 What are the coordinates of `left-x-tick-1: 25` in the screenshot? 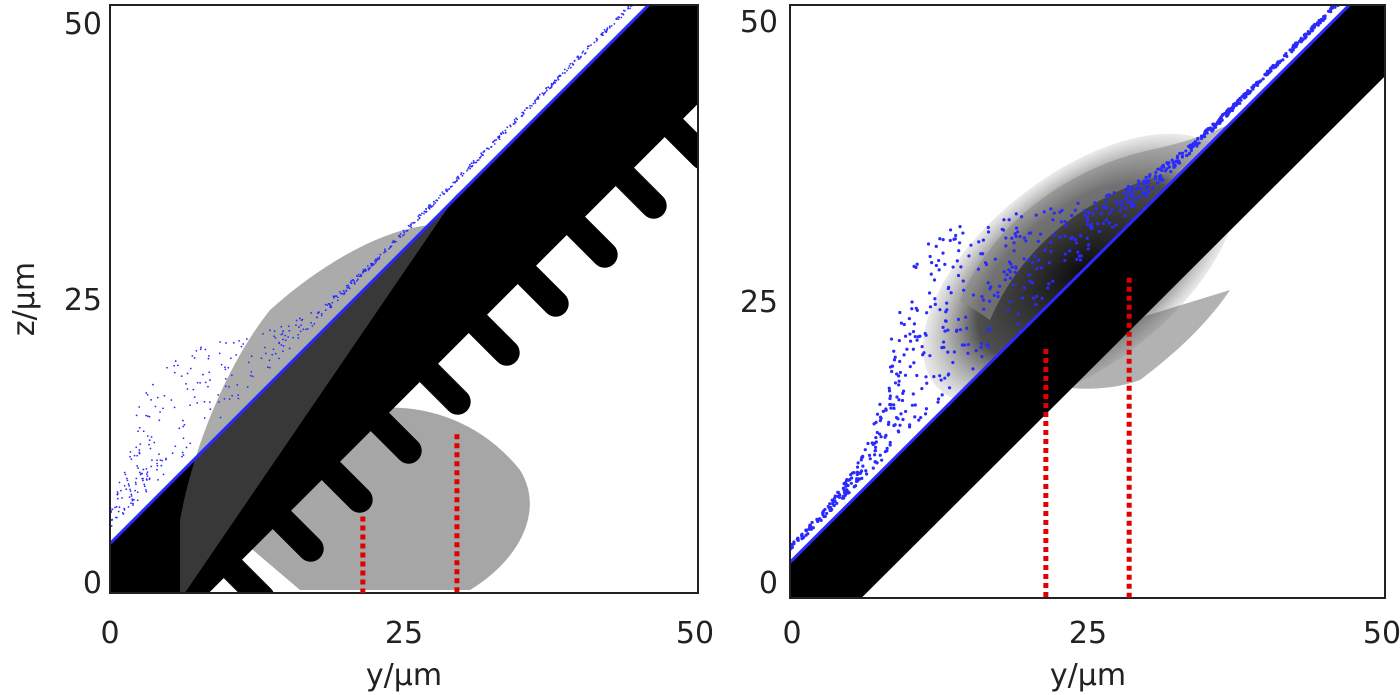 It's located at (404, 633).